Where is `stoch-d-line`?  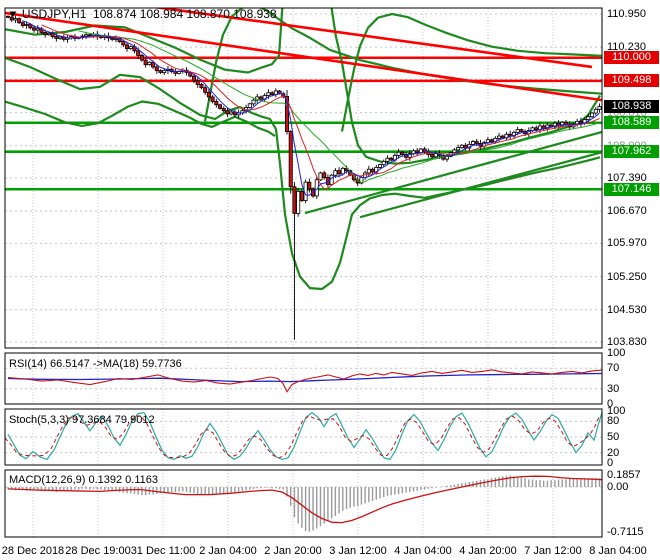
stoch-d-line is located at coordinates (302, 437).